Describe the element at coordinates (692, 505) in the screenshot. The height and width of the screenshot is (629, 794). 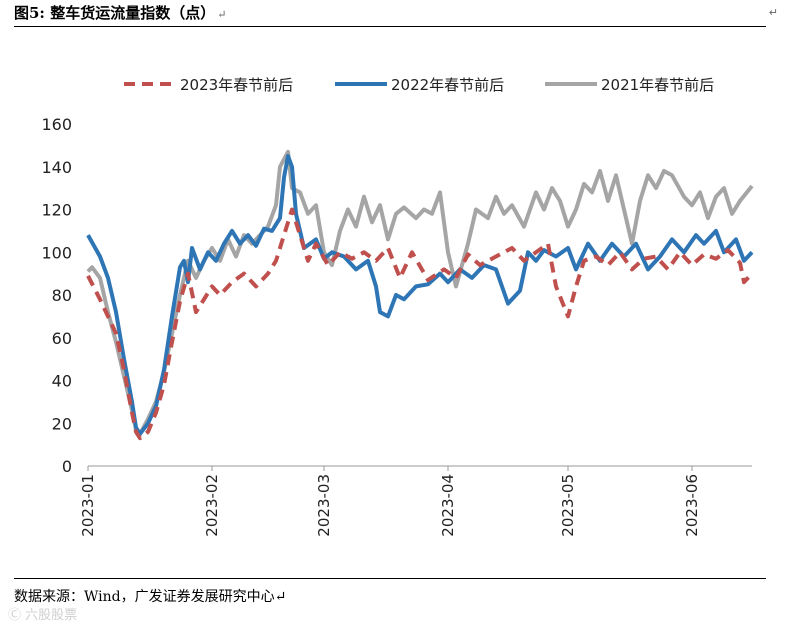
I see `x-tick-label: 2023-06` at that location.